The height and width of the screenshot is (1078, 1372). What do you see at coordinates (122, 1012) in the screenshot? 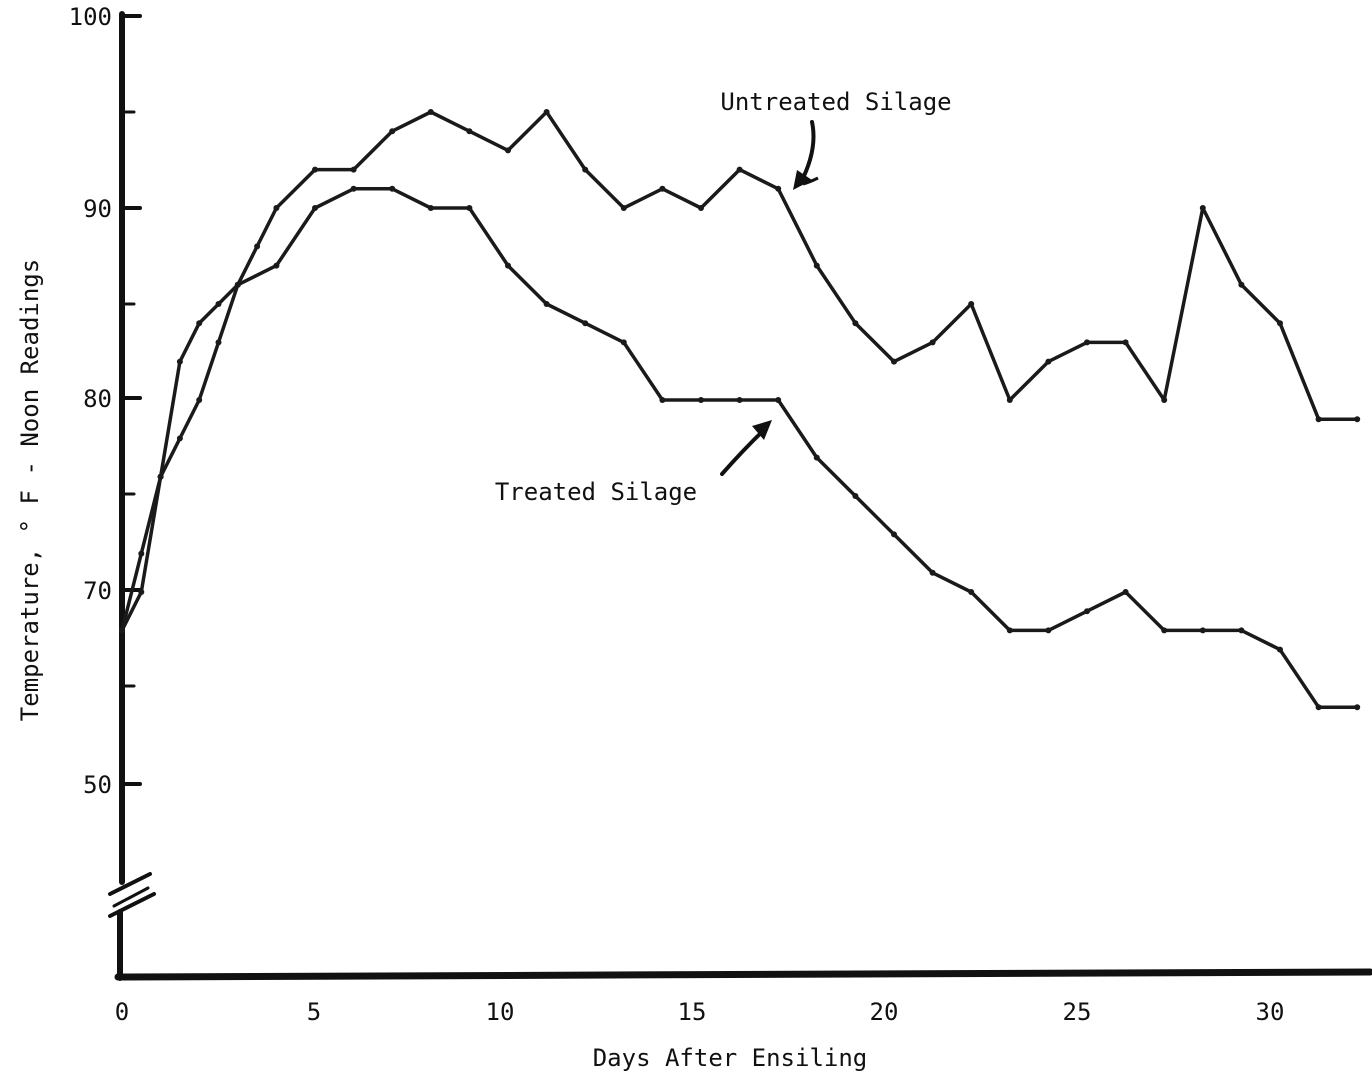
I see `x-tick-label: 0` at bounding box center [122, 1012].